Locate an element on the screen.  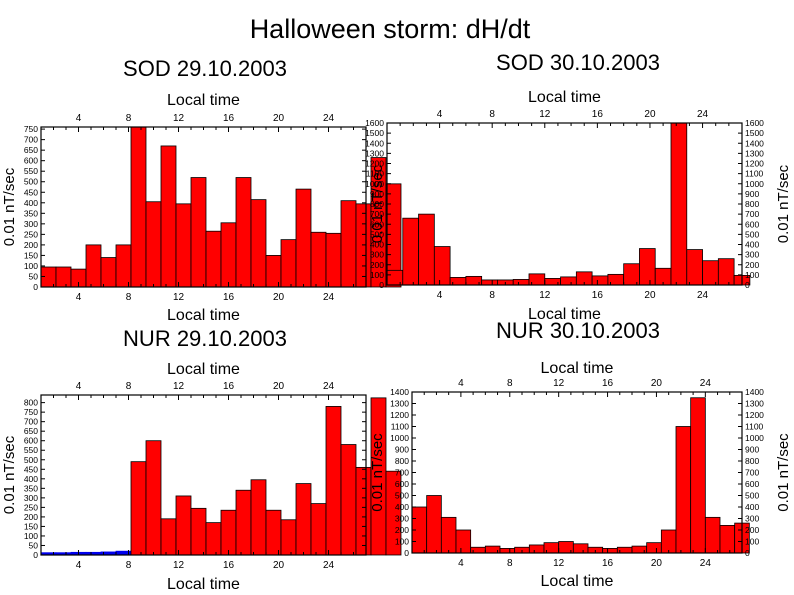
y-tick-label-right: 1000 is located at coordinates (754, 438).